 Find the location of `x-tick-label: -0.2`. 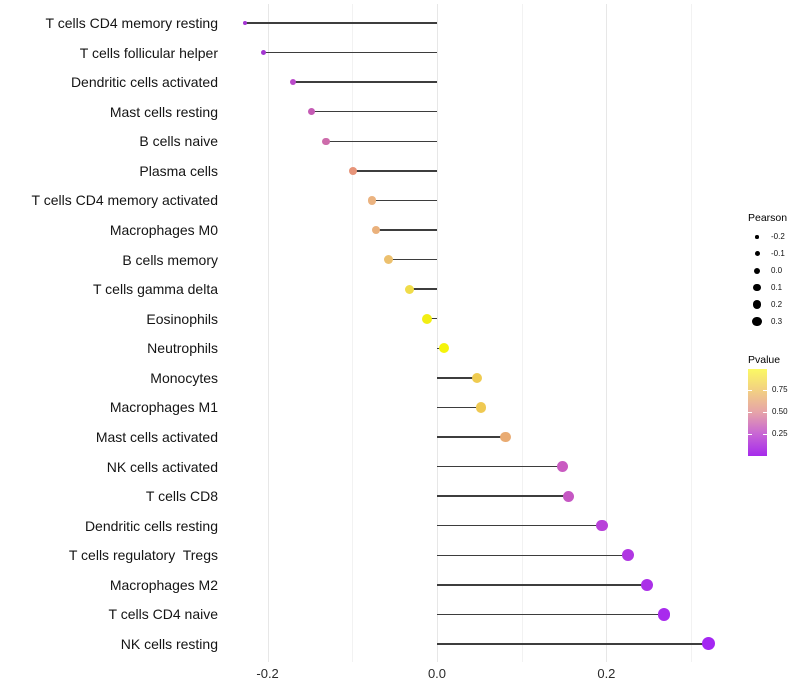

x-tick-label: -0.2 is located at coordinates (267, 673).